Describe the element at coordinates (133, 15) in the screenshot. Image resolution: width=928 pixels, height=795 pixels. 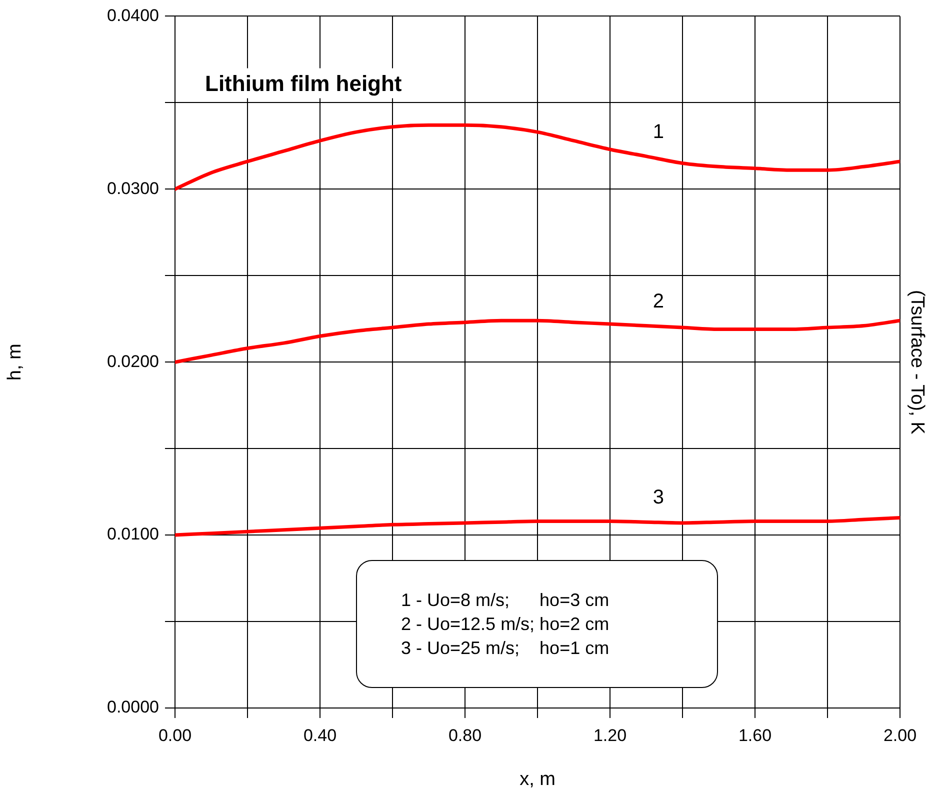
I see `y-tick-label: 0.0400` at that location.